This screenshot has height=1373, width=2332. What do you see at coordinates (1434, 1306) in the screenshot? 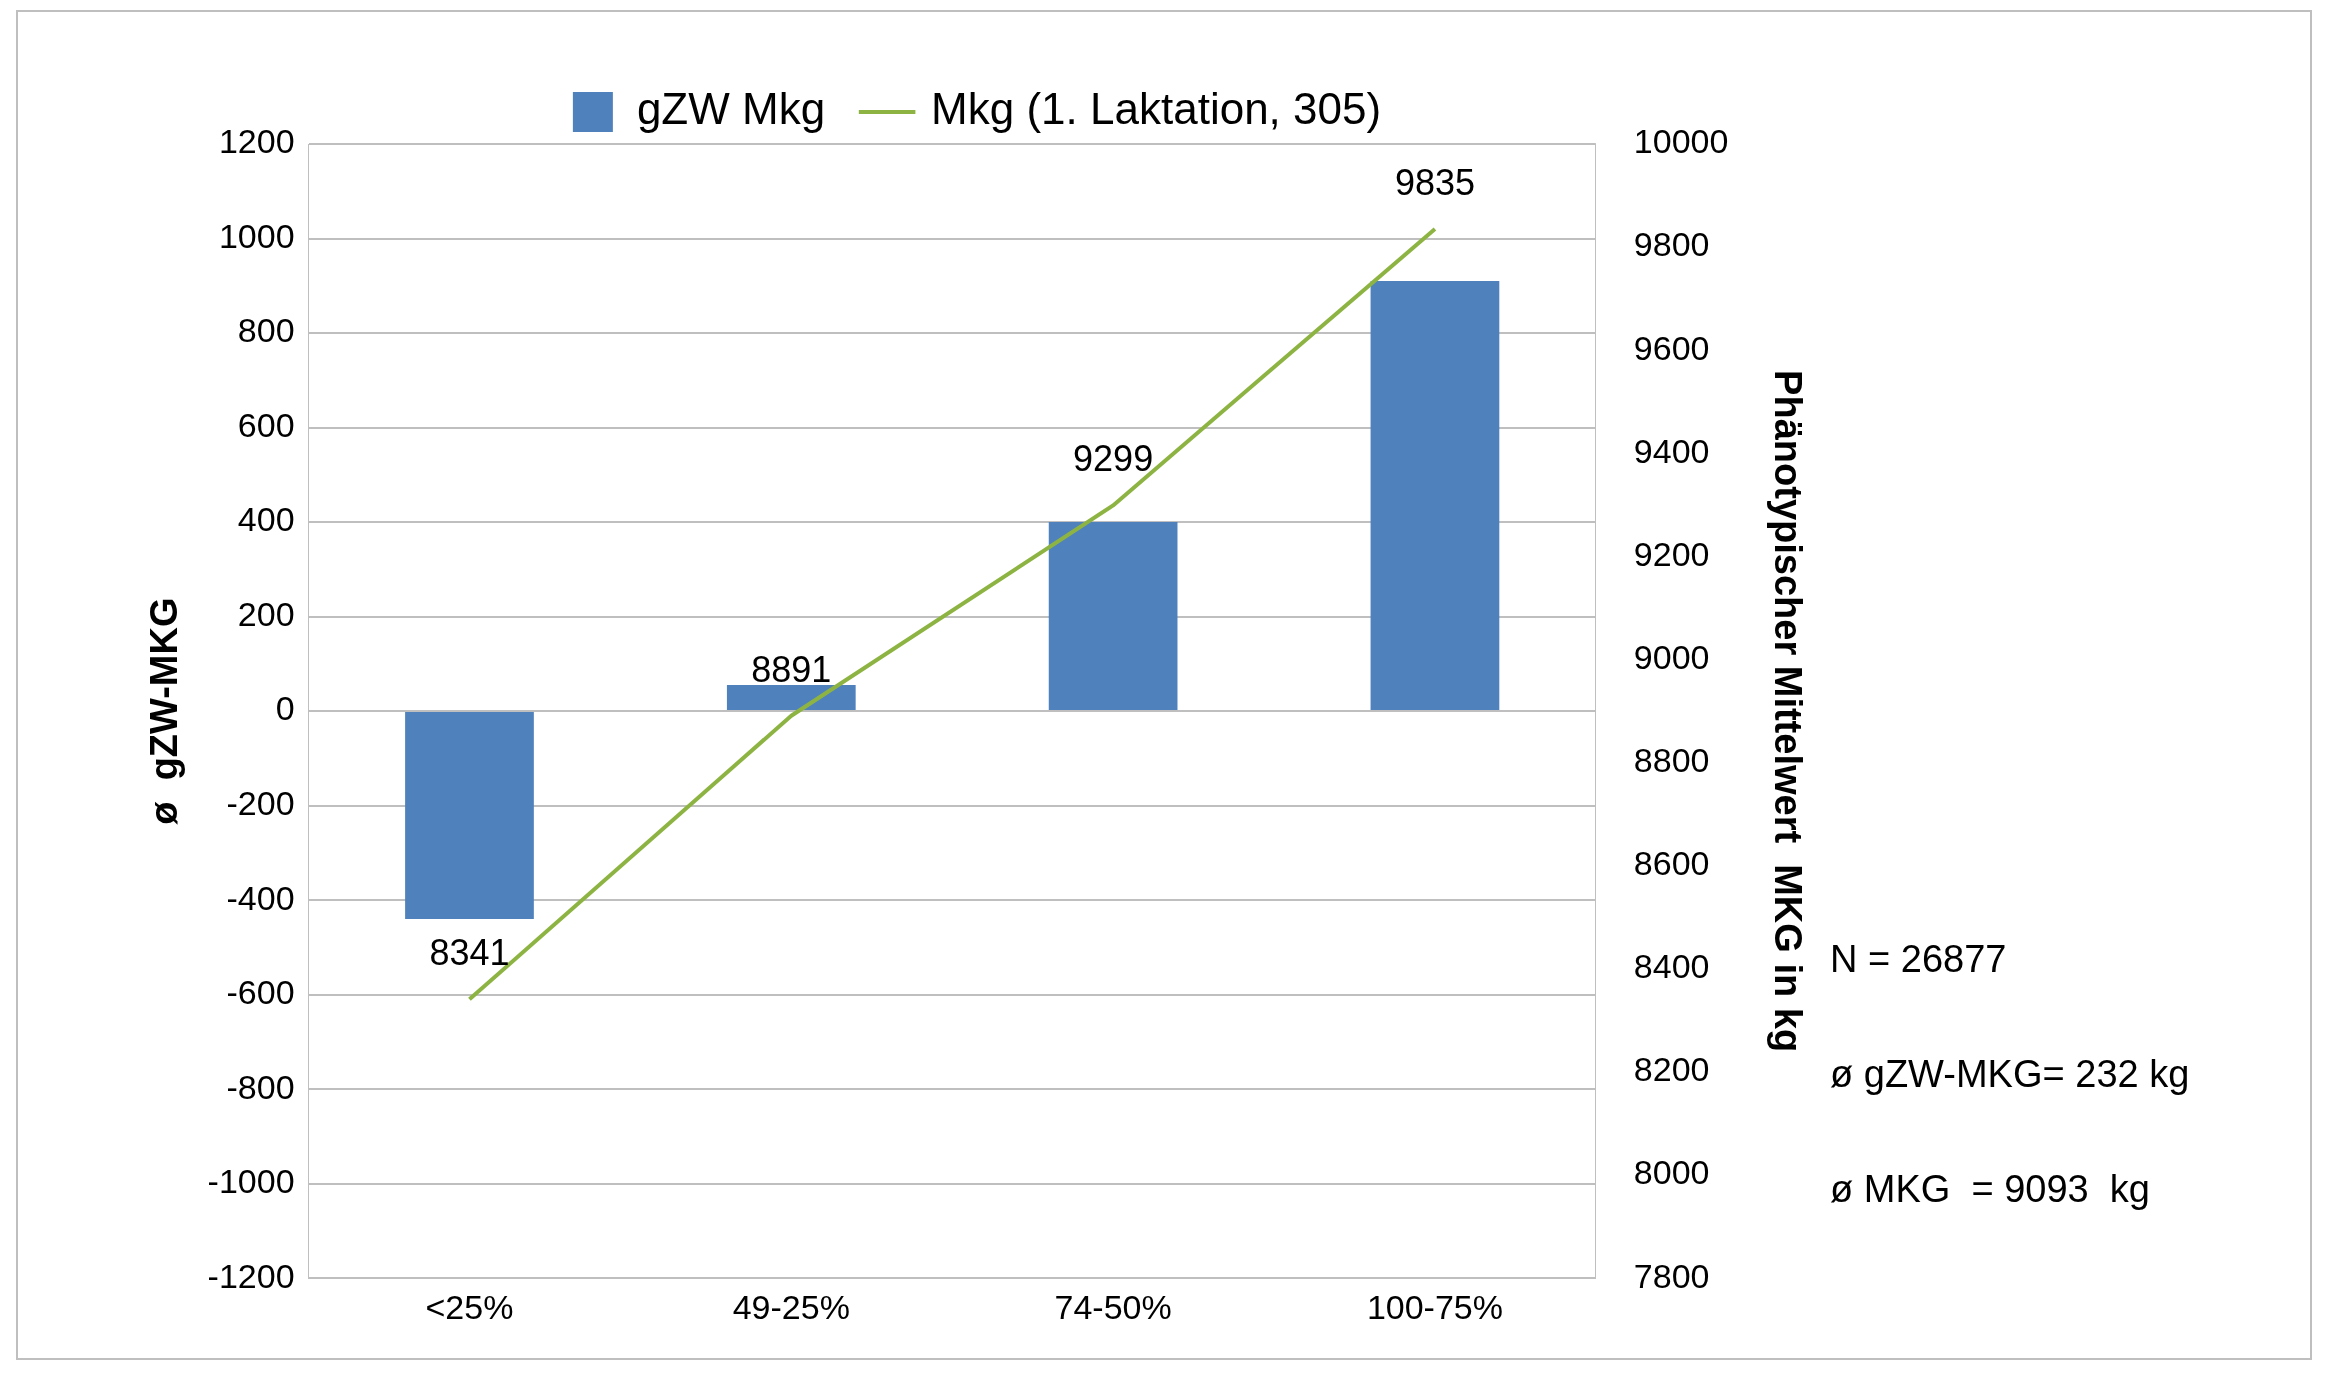
I see `x-tick-label: 100-75%` at bounding box center [1434, 1306].